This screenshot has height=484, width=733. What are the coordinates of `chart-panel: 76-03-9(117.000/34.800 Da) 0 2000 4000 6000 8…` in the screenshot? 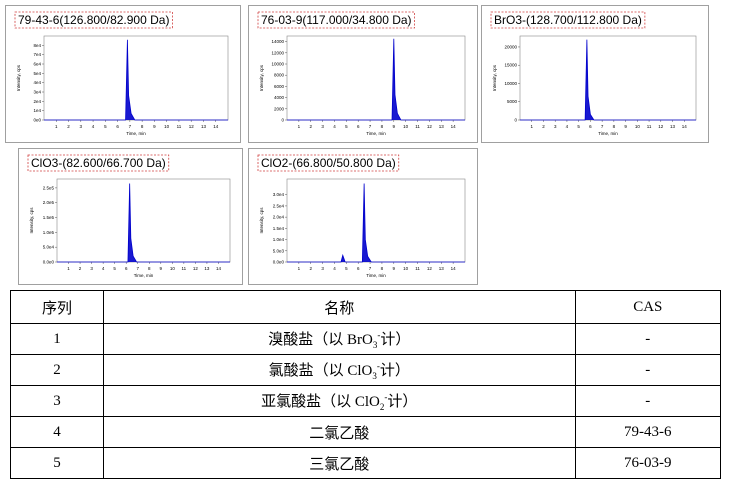 It's located at (363, 74).